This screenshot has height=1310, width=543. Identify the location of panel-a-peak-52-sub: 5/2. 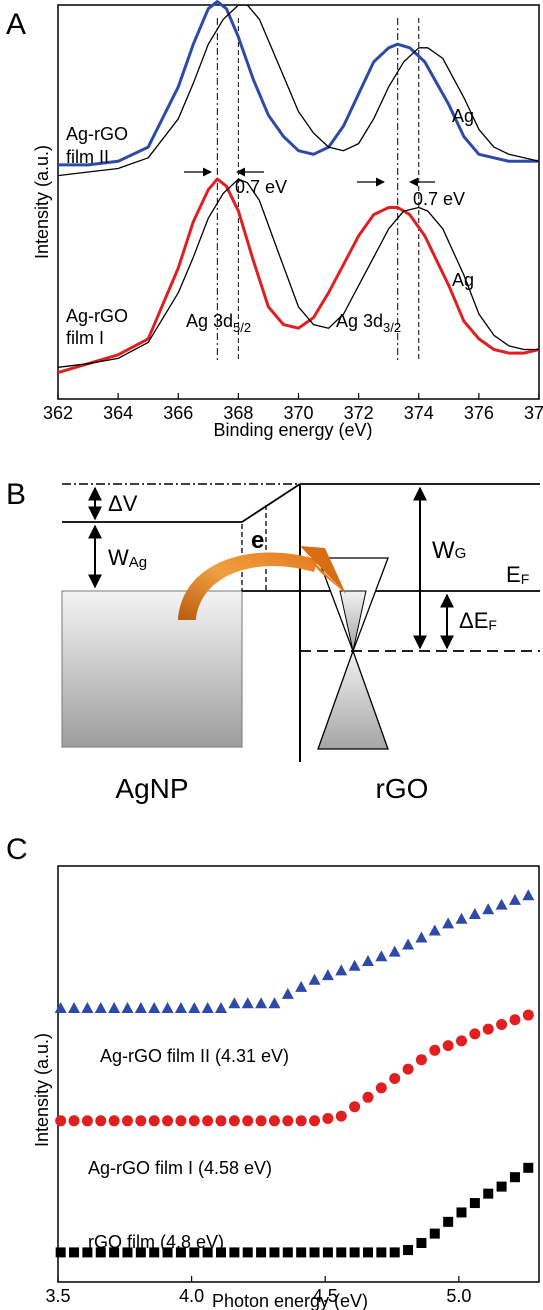
(242, 327).